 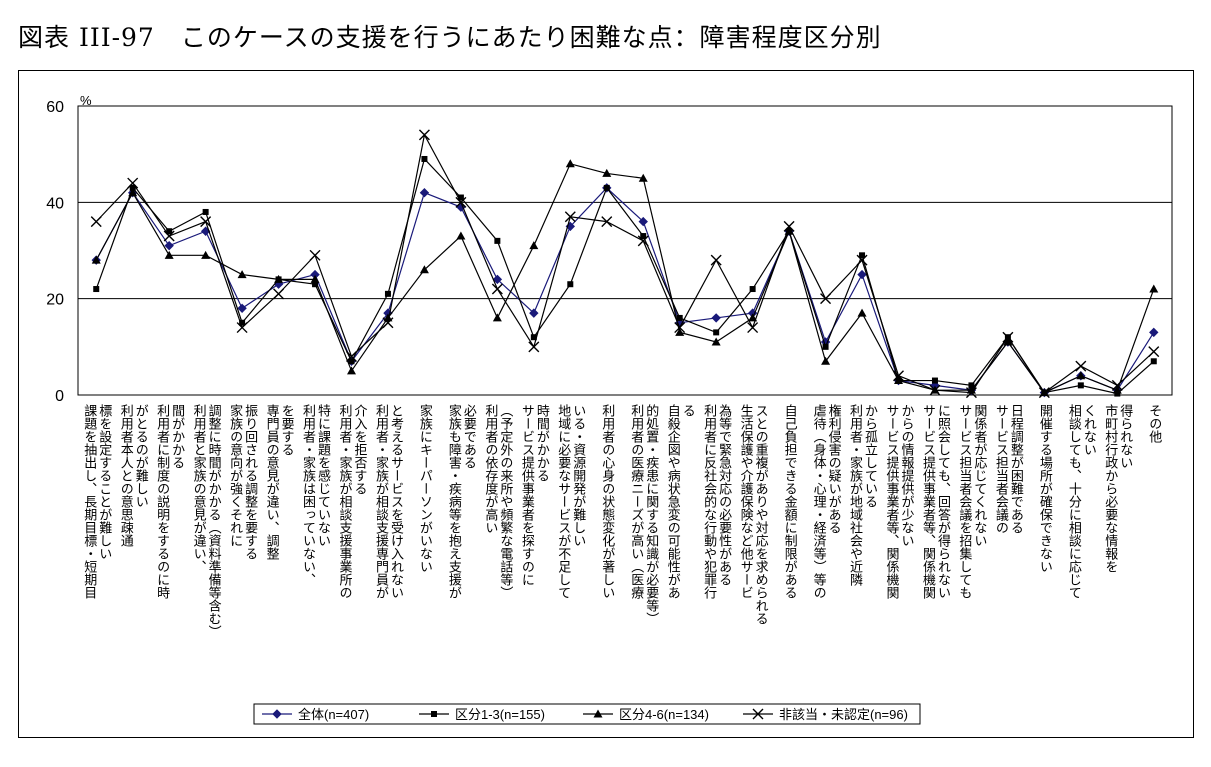 What do you see at coordinates (55, 203) in the screenshot?
I see `y-tick-label: 40` at bounding box center [55, 203].